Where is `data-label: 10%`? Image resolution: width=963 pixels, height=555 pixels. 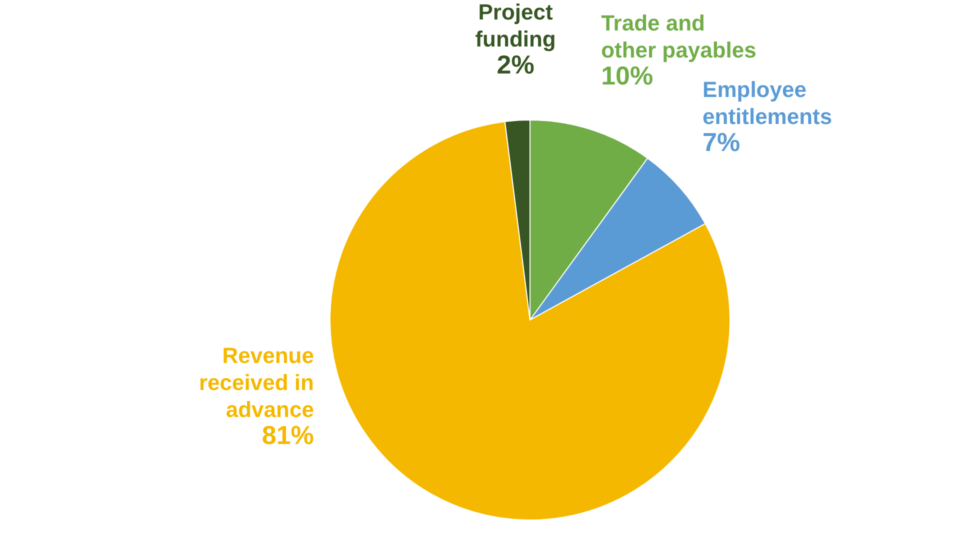
data-label: 10% is located at coordinates (627, 75).